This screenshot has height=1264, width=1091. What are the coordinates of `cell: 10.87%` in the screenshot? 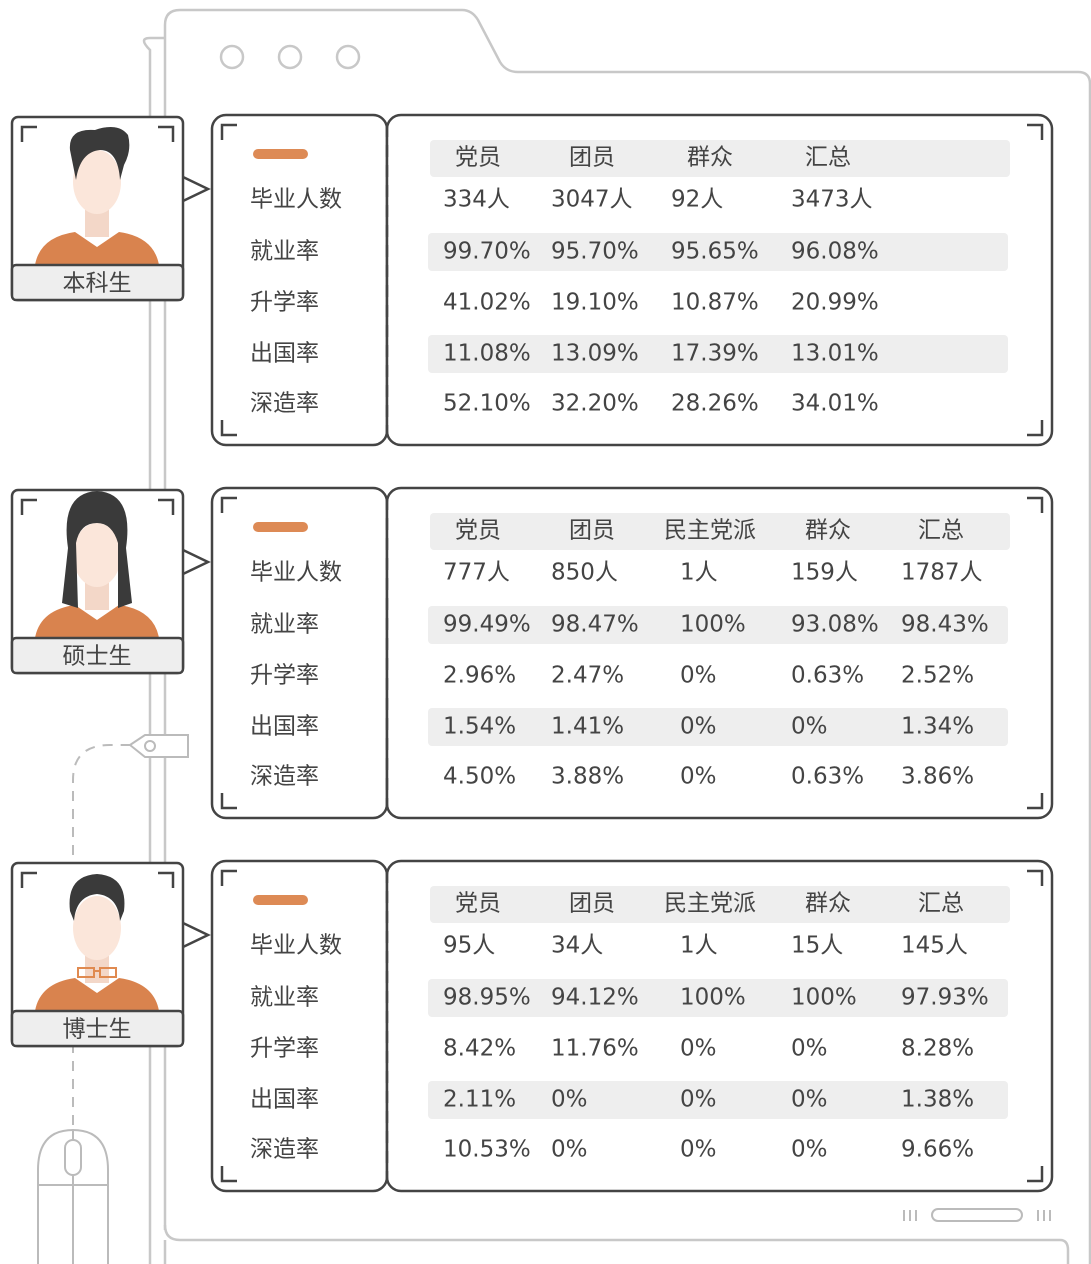 It's located at (715, 303).